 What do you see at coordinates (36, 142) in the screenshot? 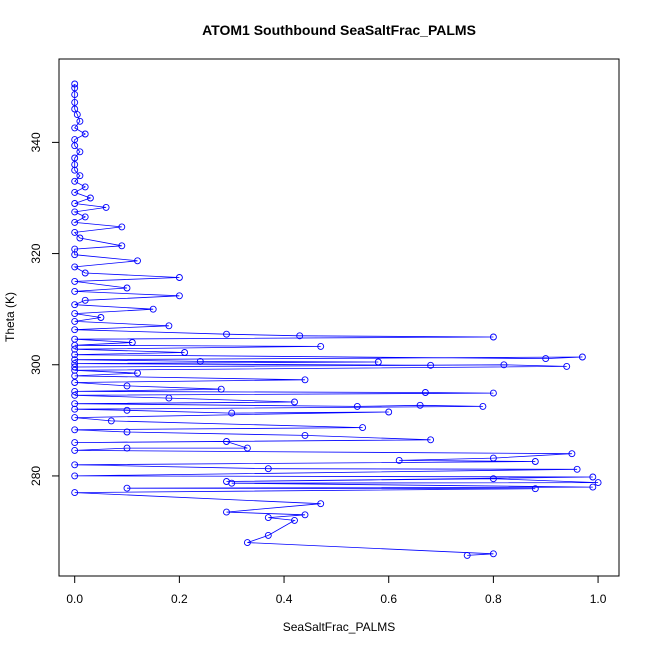
I see `y-tick-label: 340` at bounding box center [36, 142].